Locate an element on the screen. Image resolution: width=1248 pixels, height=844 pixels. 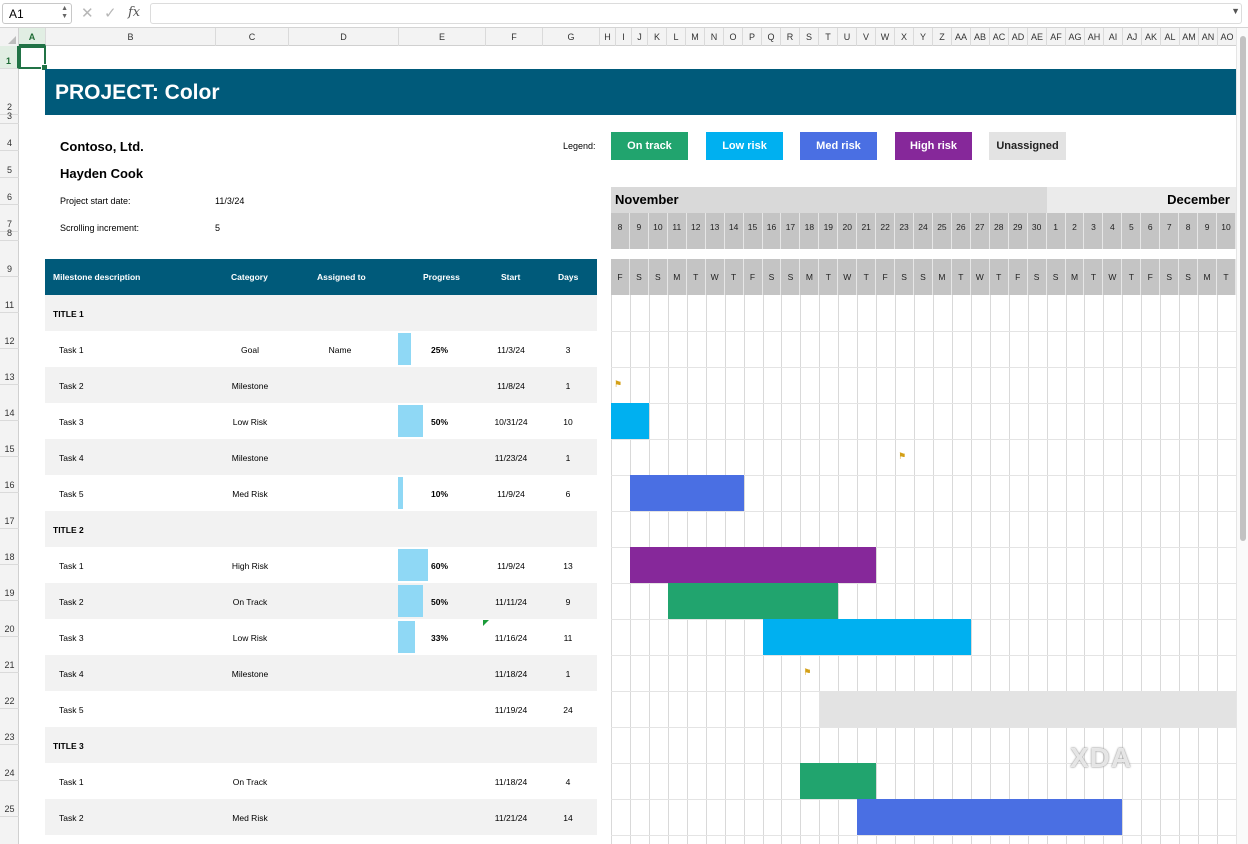
column-header-ao: AO is located at coordinates (1227, 37).